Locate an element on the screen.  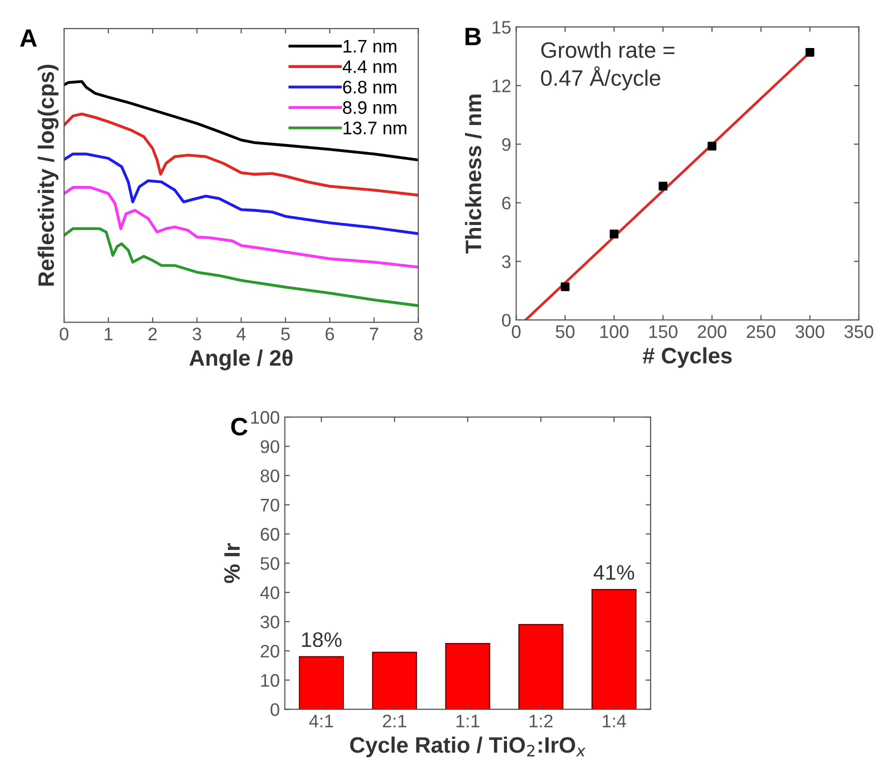
x-tick-label: 100 is located at coordinates (614, 331).